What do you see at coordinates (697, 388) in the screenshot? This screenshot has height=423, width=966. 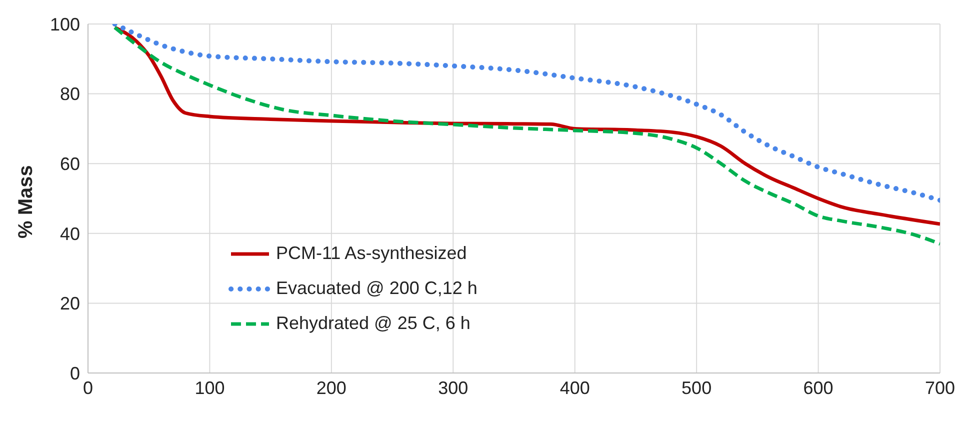 I see `x-tick-label: 500` at bounding box center [697, 388].